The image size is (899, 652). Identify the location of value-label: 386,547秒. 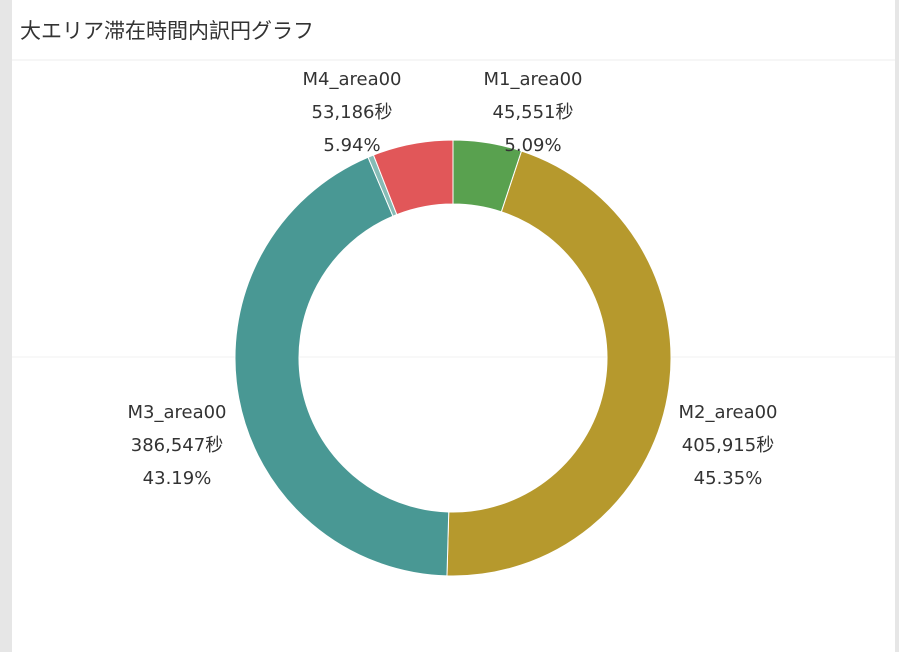
(177, 445).